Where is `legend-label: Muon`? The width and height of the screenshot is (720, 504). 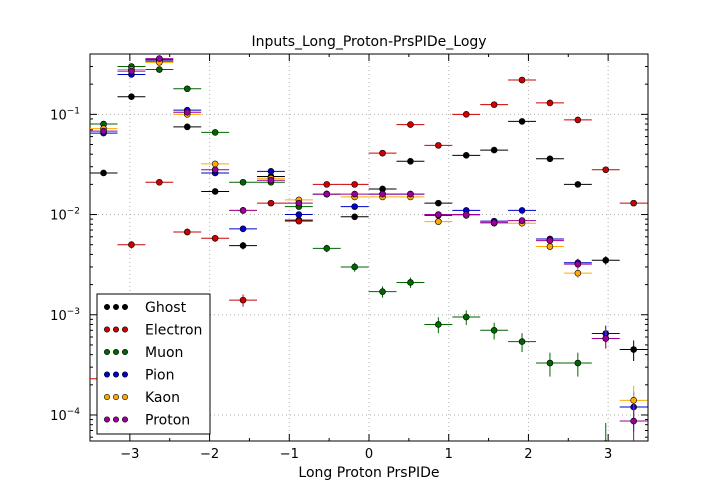 legend-label: Muon is located at coordinates (164, 353).